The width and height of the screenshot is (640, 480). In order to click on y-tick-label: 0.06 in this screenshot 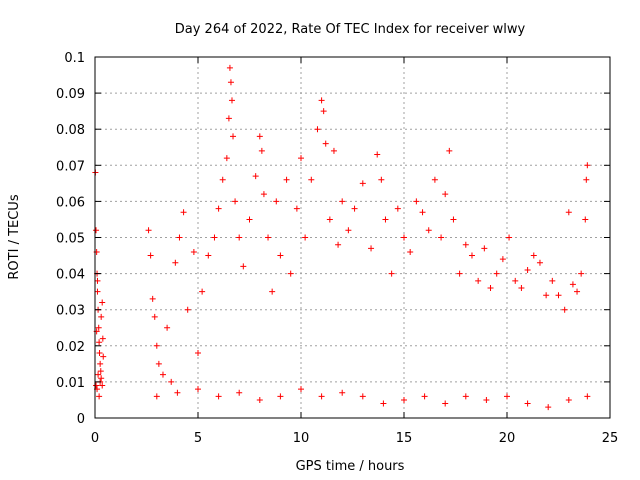, I will do `click(70, 202)`.